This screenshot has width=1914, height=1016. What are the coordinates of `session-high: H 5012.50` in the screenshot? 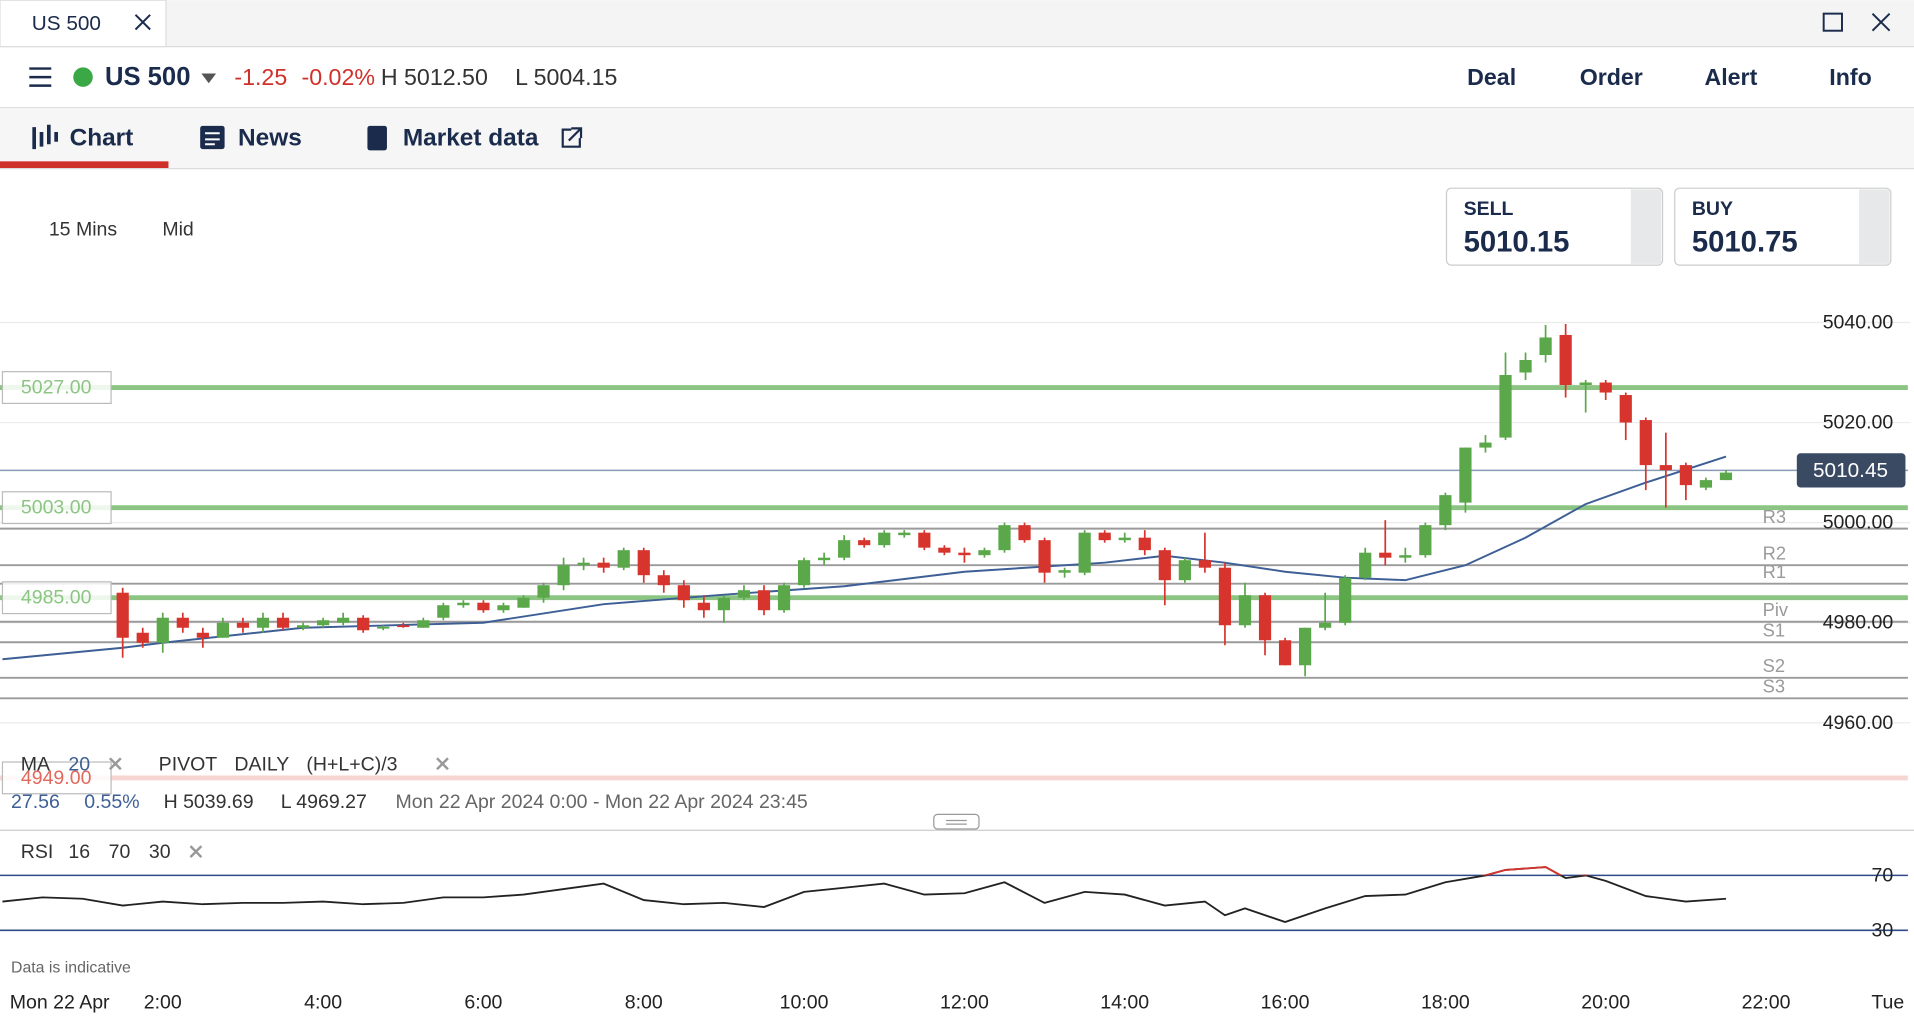 It's located at (434, 77).